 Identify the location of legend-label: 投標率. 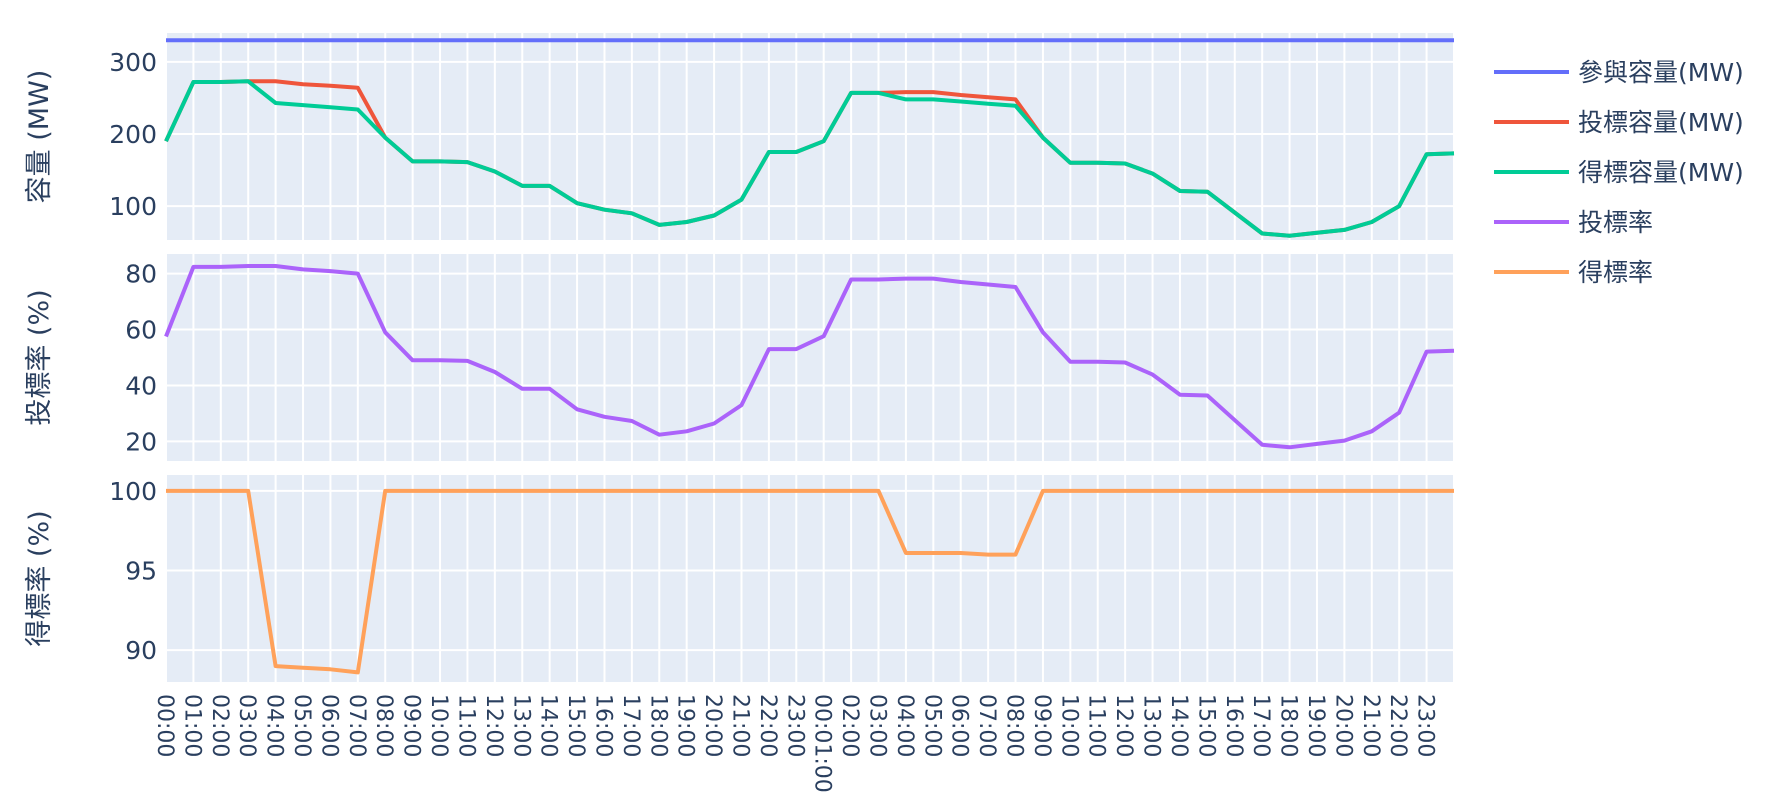
(1615, 222).